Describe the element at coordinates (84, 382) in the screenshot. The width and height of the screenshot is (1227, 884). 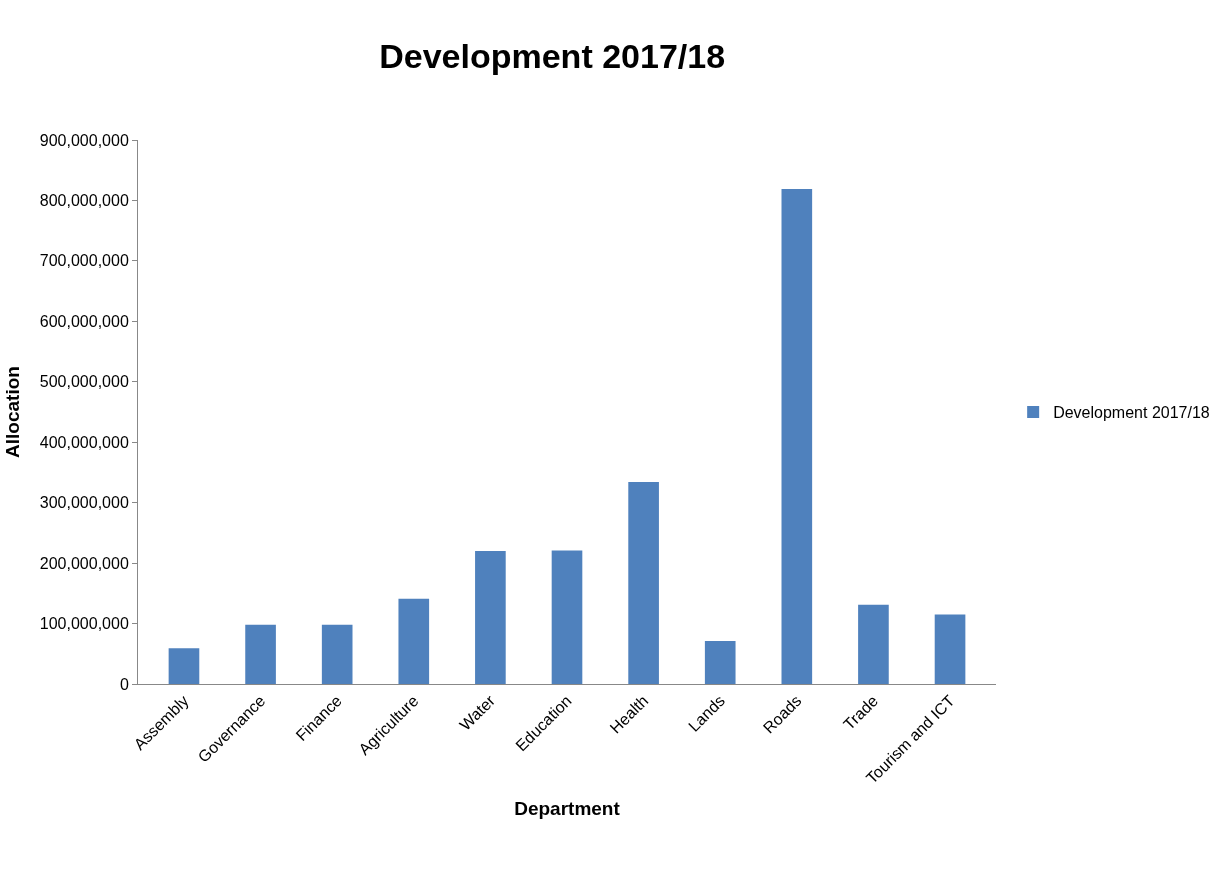
I see `y-tick-label: 500,000,000` at that location.